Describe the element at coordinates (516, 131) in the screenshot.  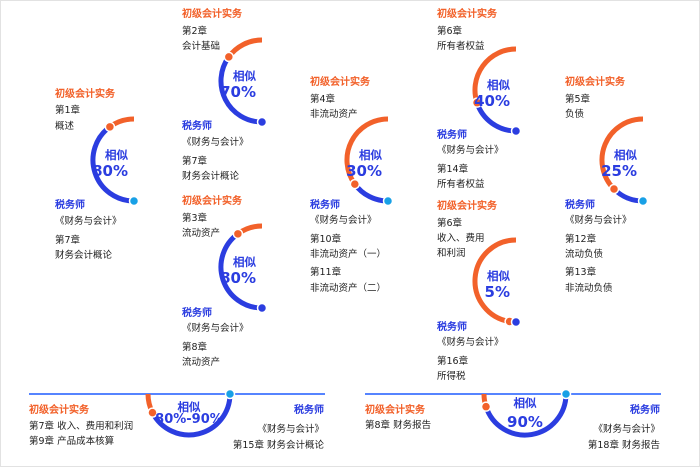
I see `card-5-end-dot` at that location.